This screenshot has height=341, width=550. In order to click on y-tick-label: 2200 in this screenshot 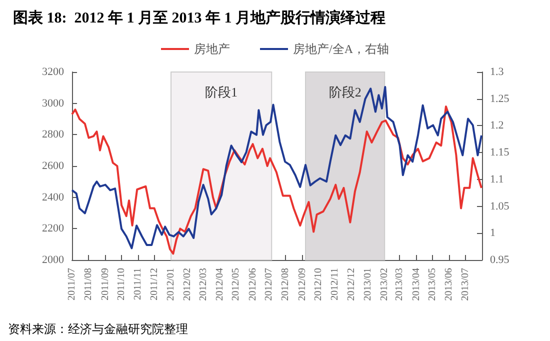, I will do `click(53, 228)`.